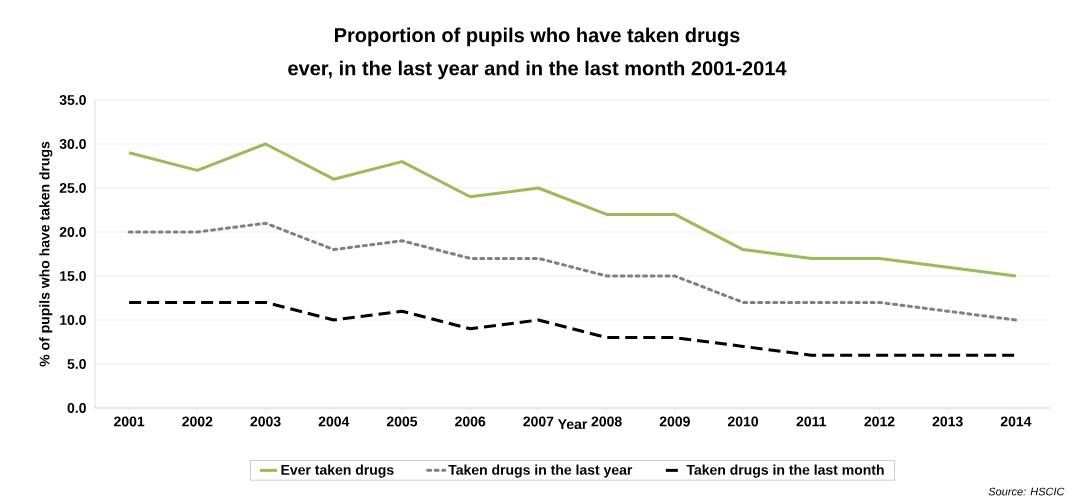 Image resolution: width=1075 pixels, height=502 pixels. Describe the element at coordinates (76, 408) in the screenshot. I see `y-tick-label: 0.0` at that location.